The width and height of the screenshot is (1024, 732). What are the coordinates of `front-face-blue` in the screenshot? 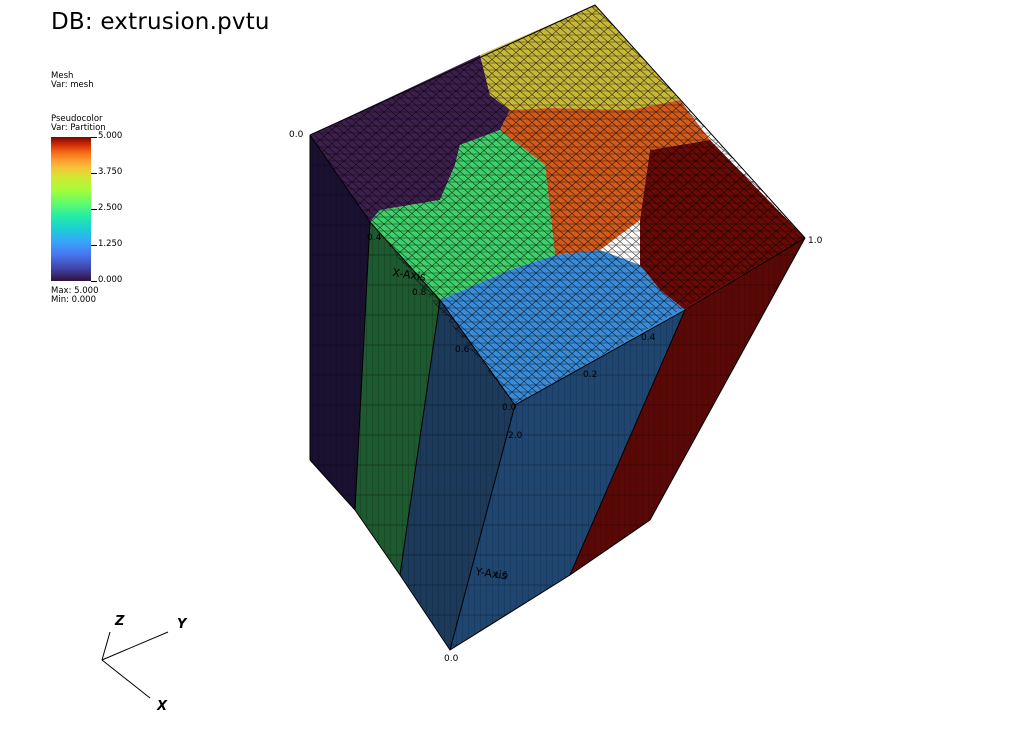 It's located at (457, 475).